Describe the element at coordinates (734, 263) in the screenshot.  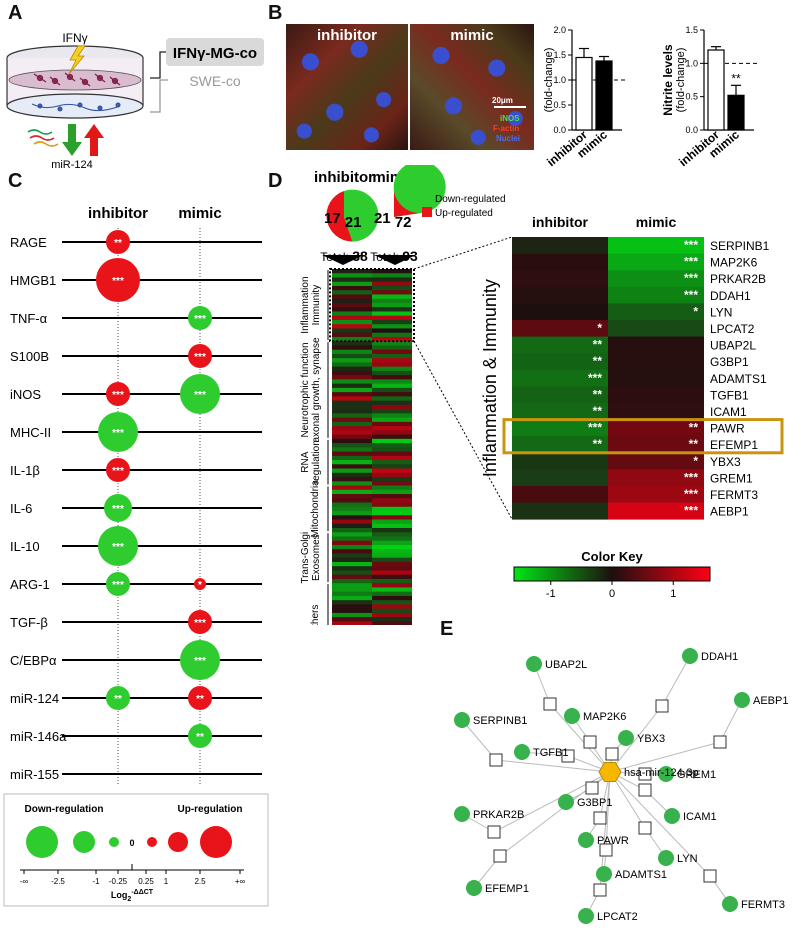
I see `zoom-gene-label: MAP2K6` at that location.